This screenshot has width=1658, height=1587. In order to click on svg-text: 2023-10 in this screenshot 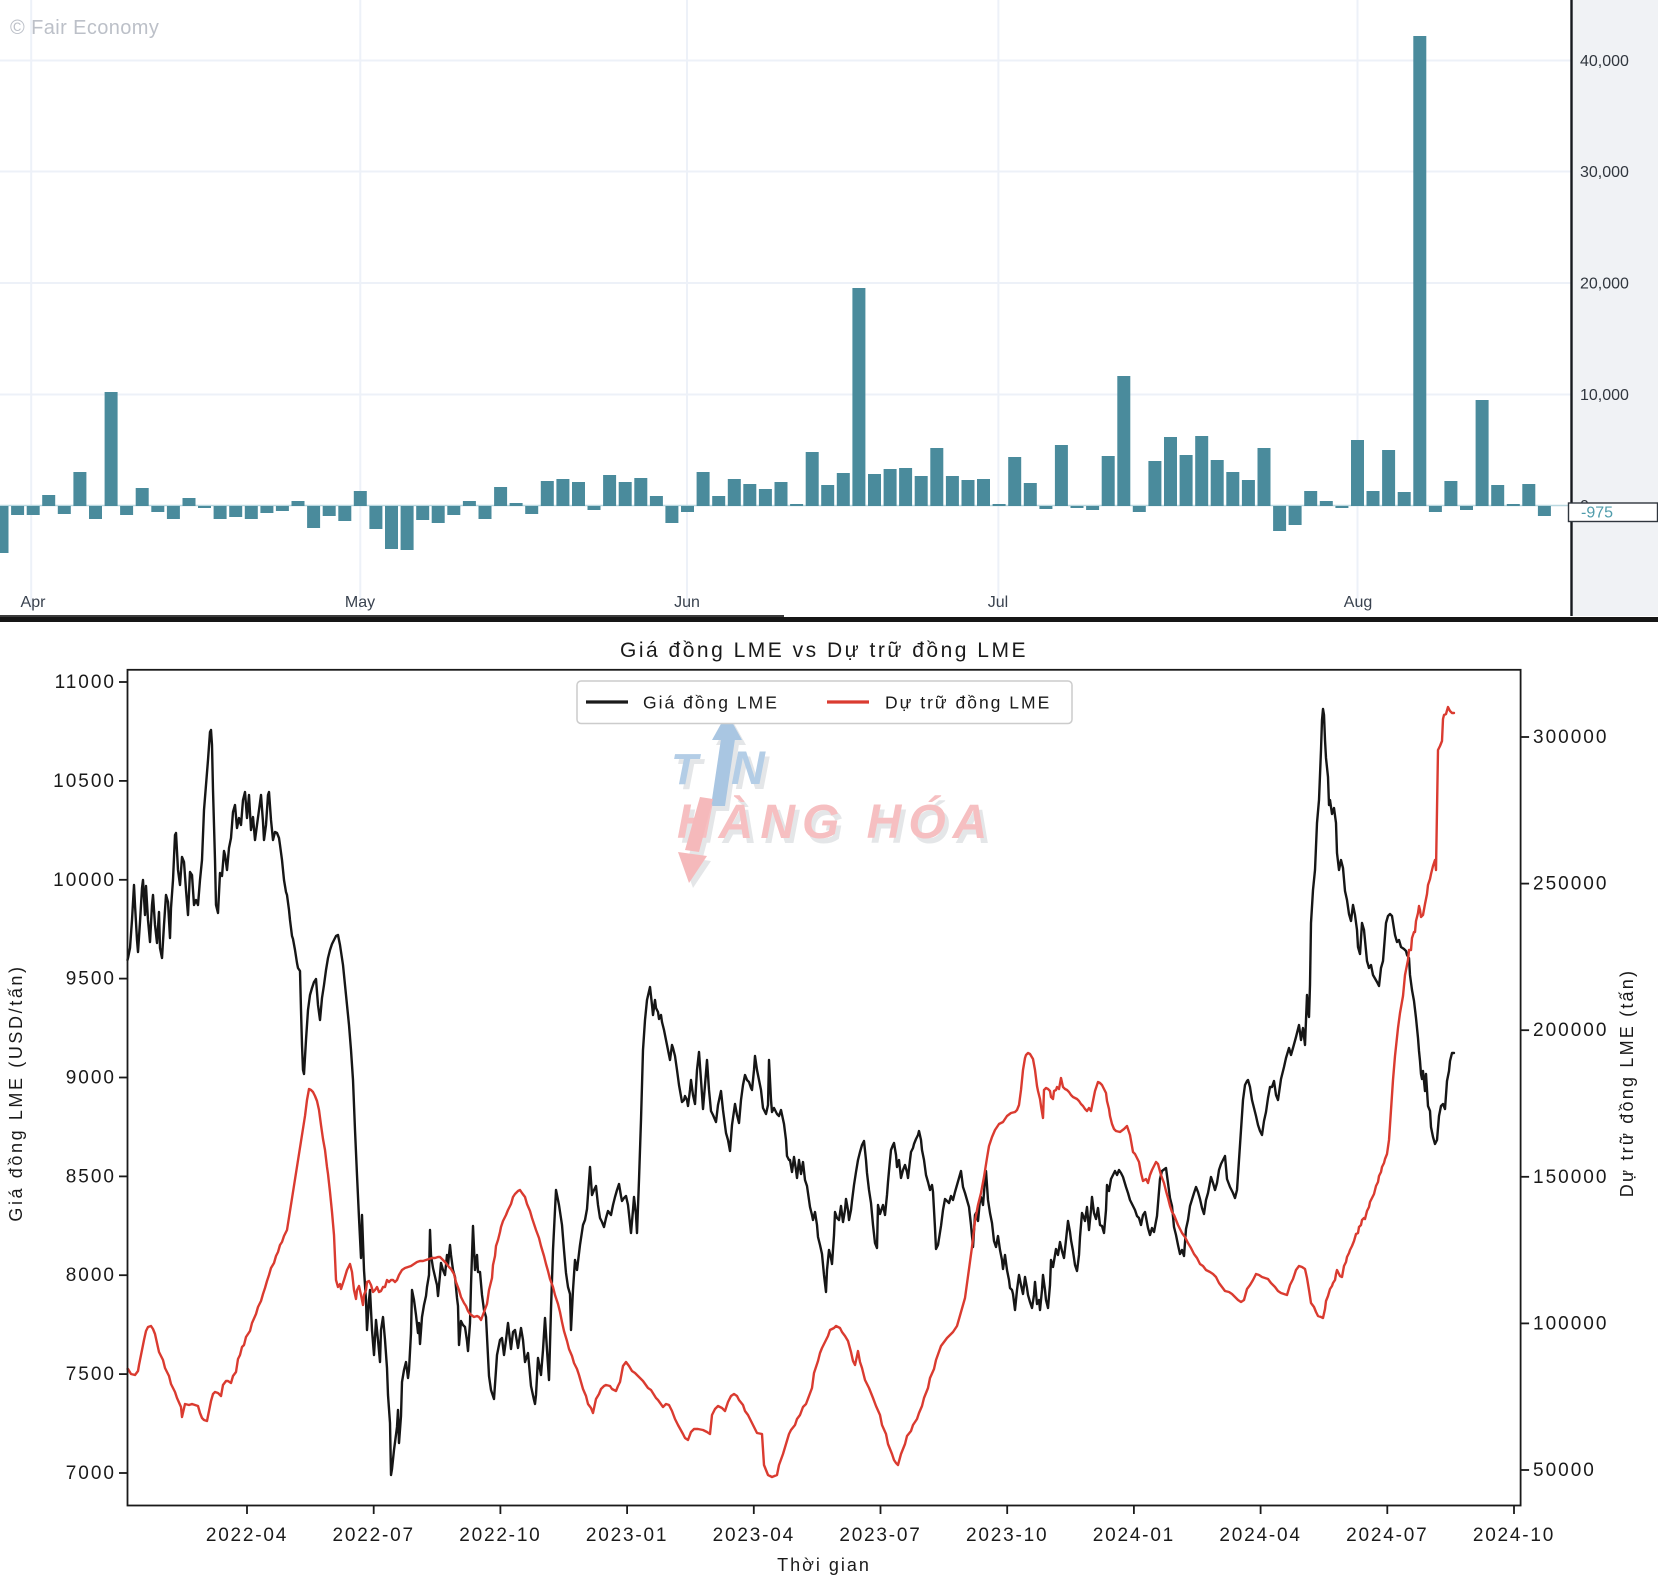, I will do `click(1007, 1535)`.